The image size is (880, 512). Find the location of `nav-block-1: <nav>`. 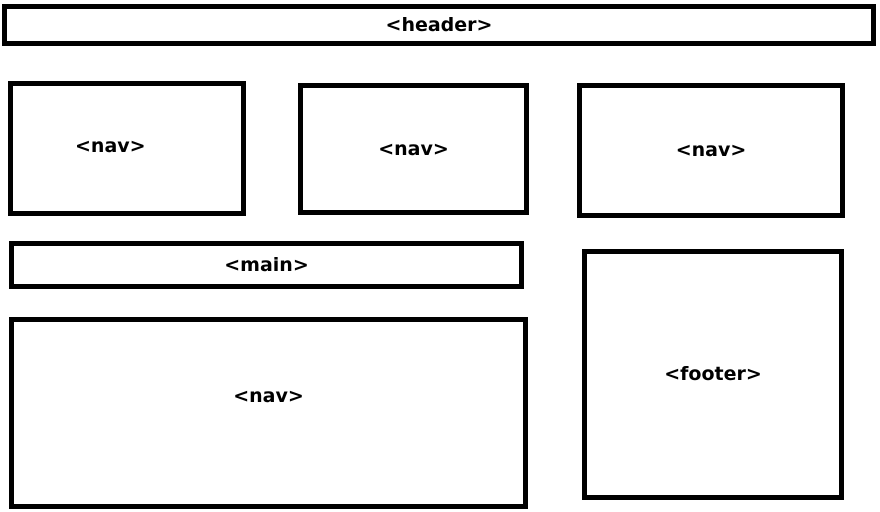

nav-block-1: <nav> is located at coordinates (127, 148).